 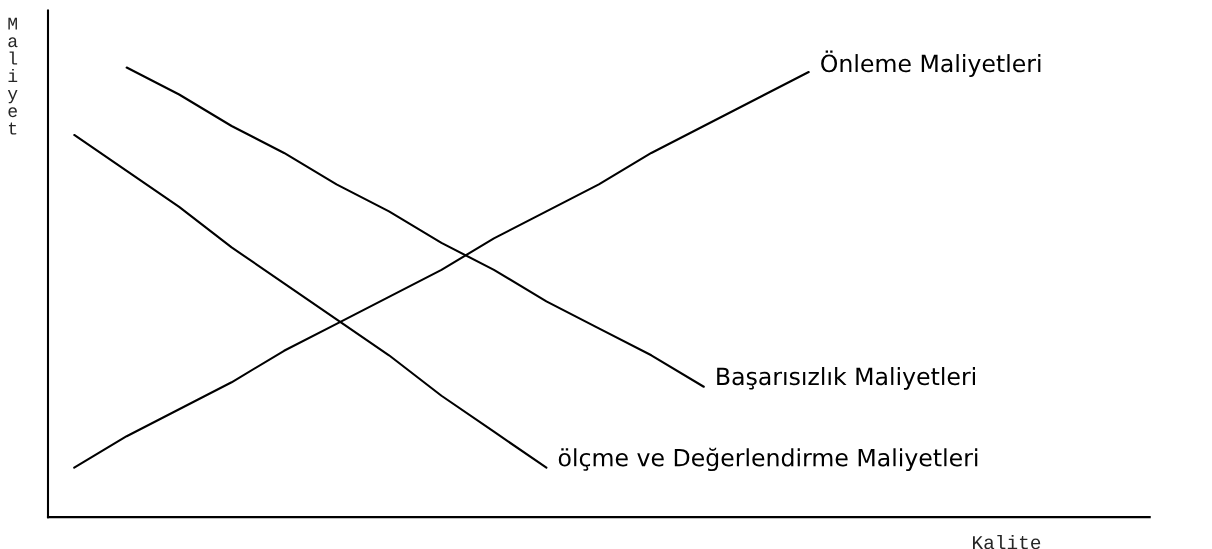 I want to click on series-label: Önleme Maliyetleri, so click(x=931, y=63).